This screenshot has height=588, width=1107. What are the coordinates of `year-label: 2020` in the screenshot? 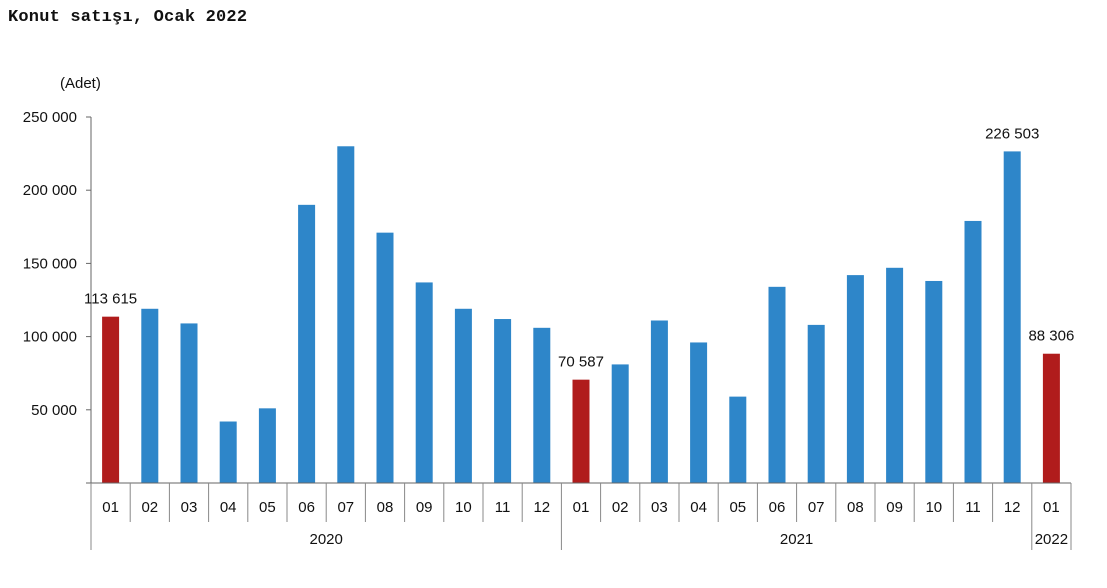 It's located at (326, 539).